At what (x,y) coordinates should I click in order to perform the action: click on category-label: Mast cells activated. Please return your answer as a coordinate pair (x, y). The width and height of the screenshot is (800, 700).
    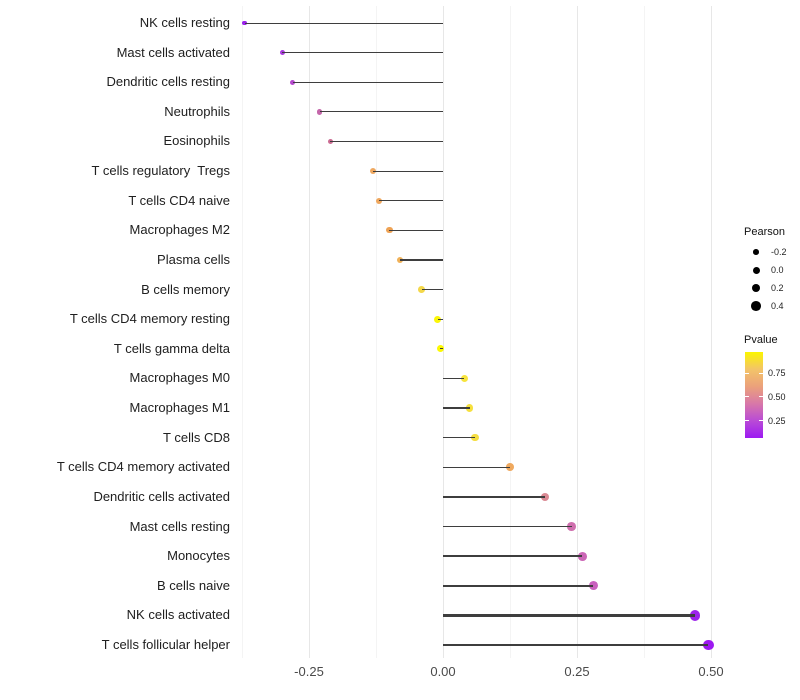
    Looking at the image, I should click on (173, 52).